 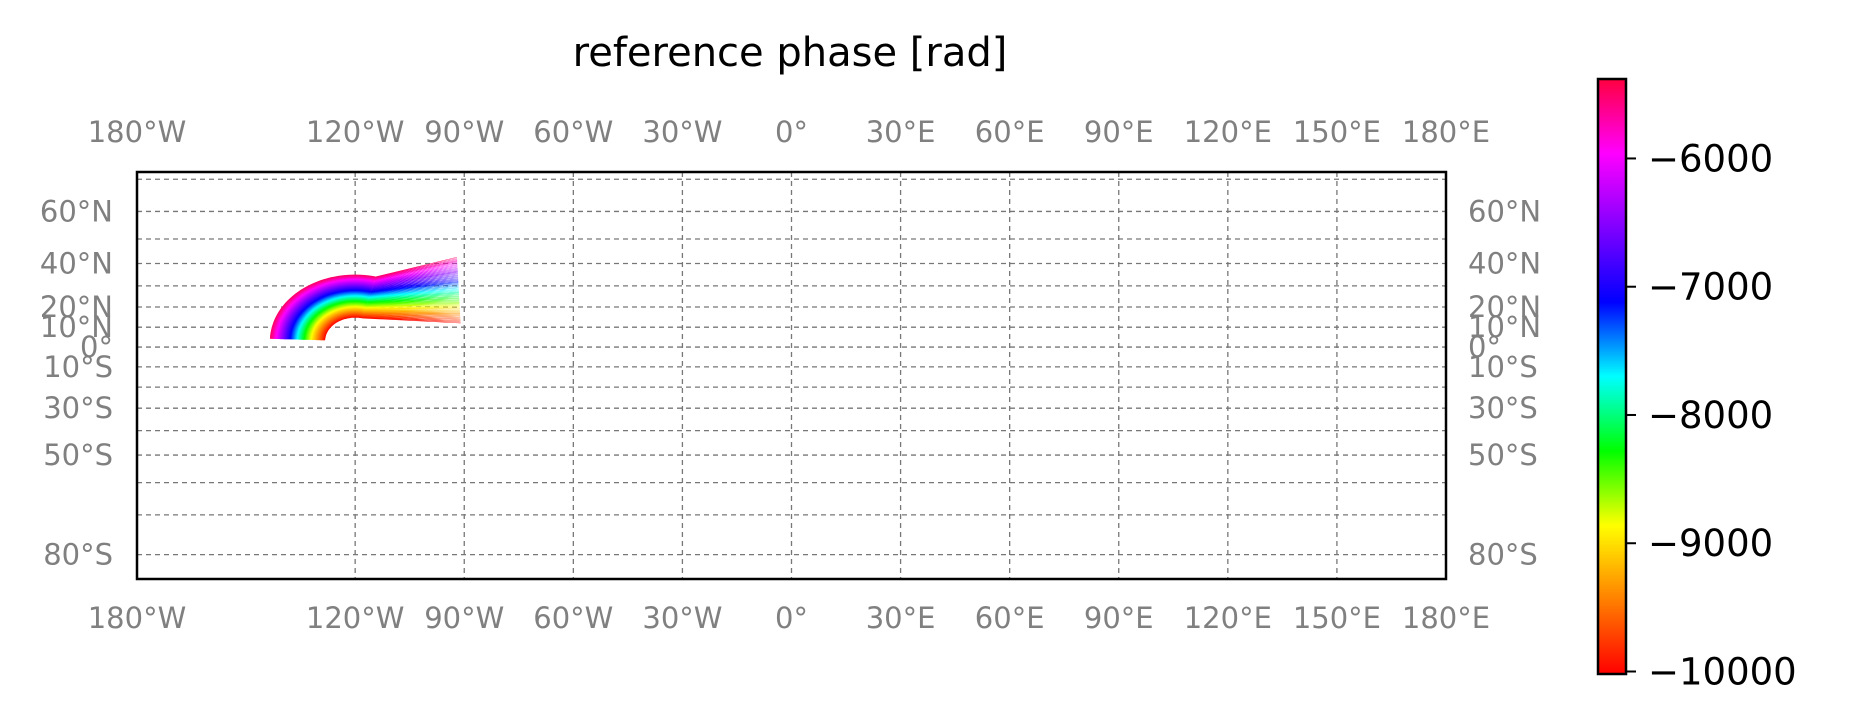 I want to click on lon-tick-label: 180°E, so click(x=1446, y=618).